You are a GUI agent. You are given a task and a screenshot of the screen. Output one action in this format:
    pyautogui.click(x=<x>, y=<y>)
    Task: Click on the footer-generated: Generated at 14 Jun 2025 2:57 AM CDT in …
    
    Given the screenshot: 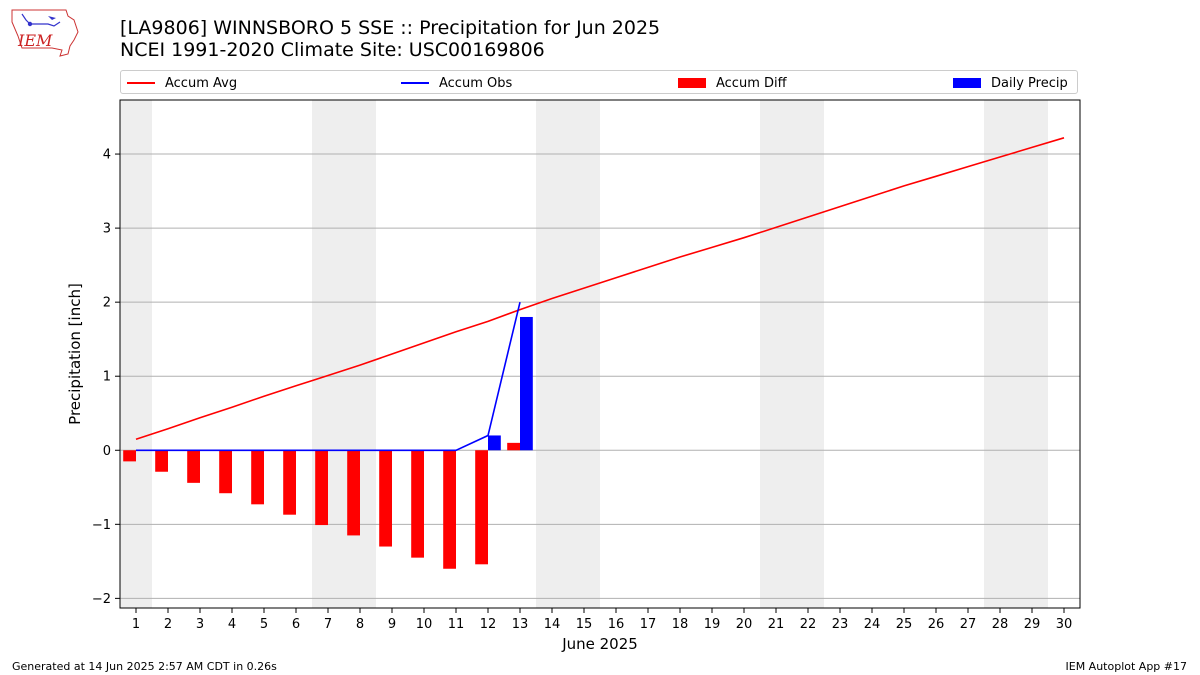 What is the action you would take?
    pyautogui.click(x=144, y=666)
    